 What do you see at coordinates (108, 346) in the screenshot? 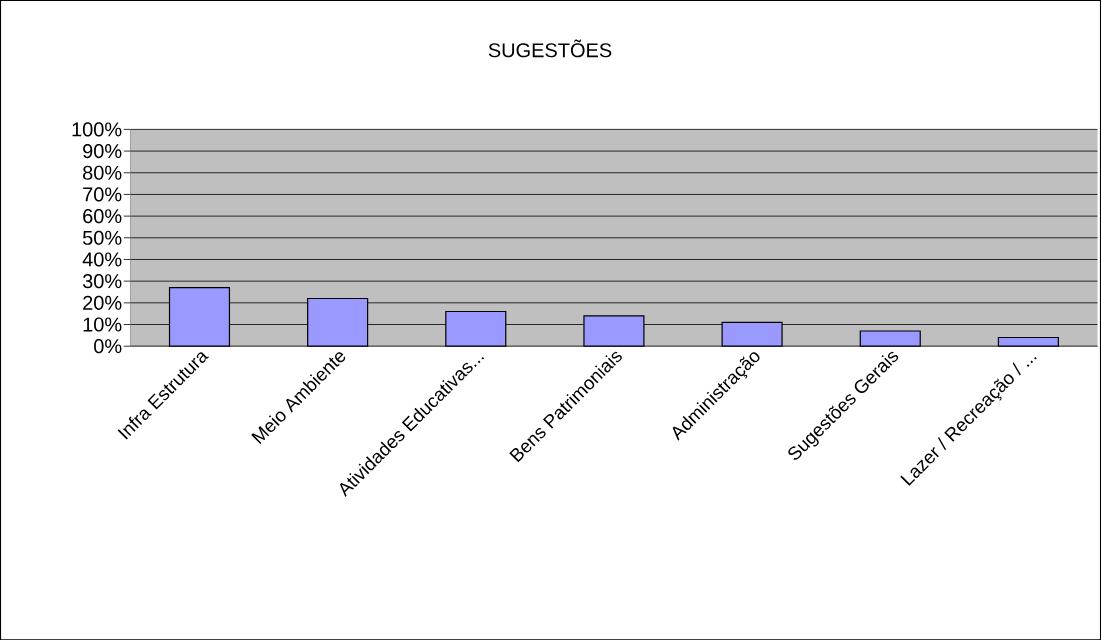
I see `y-tick-label: 0%` at bounding box center [108, 346].